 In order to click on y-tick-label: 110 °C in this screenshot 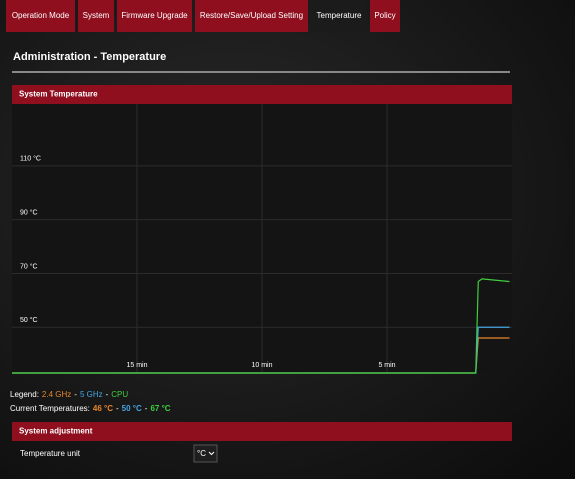, I will do `click(30, 159)`.